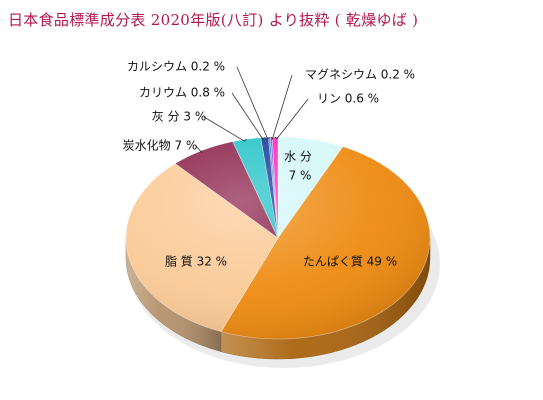 The width and height of the screenshot is (543, 400). I want to click on leader-line-マグネシウム, so click(281, 107).